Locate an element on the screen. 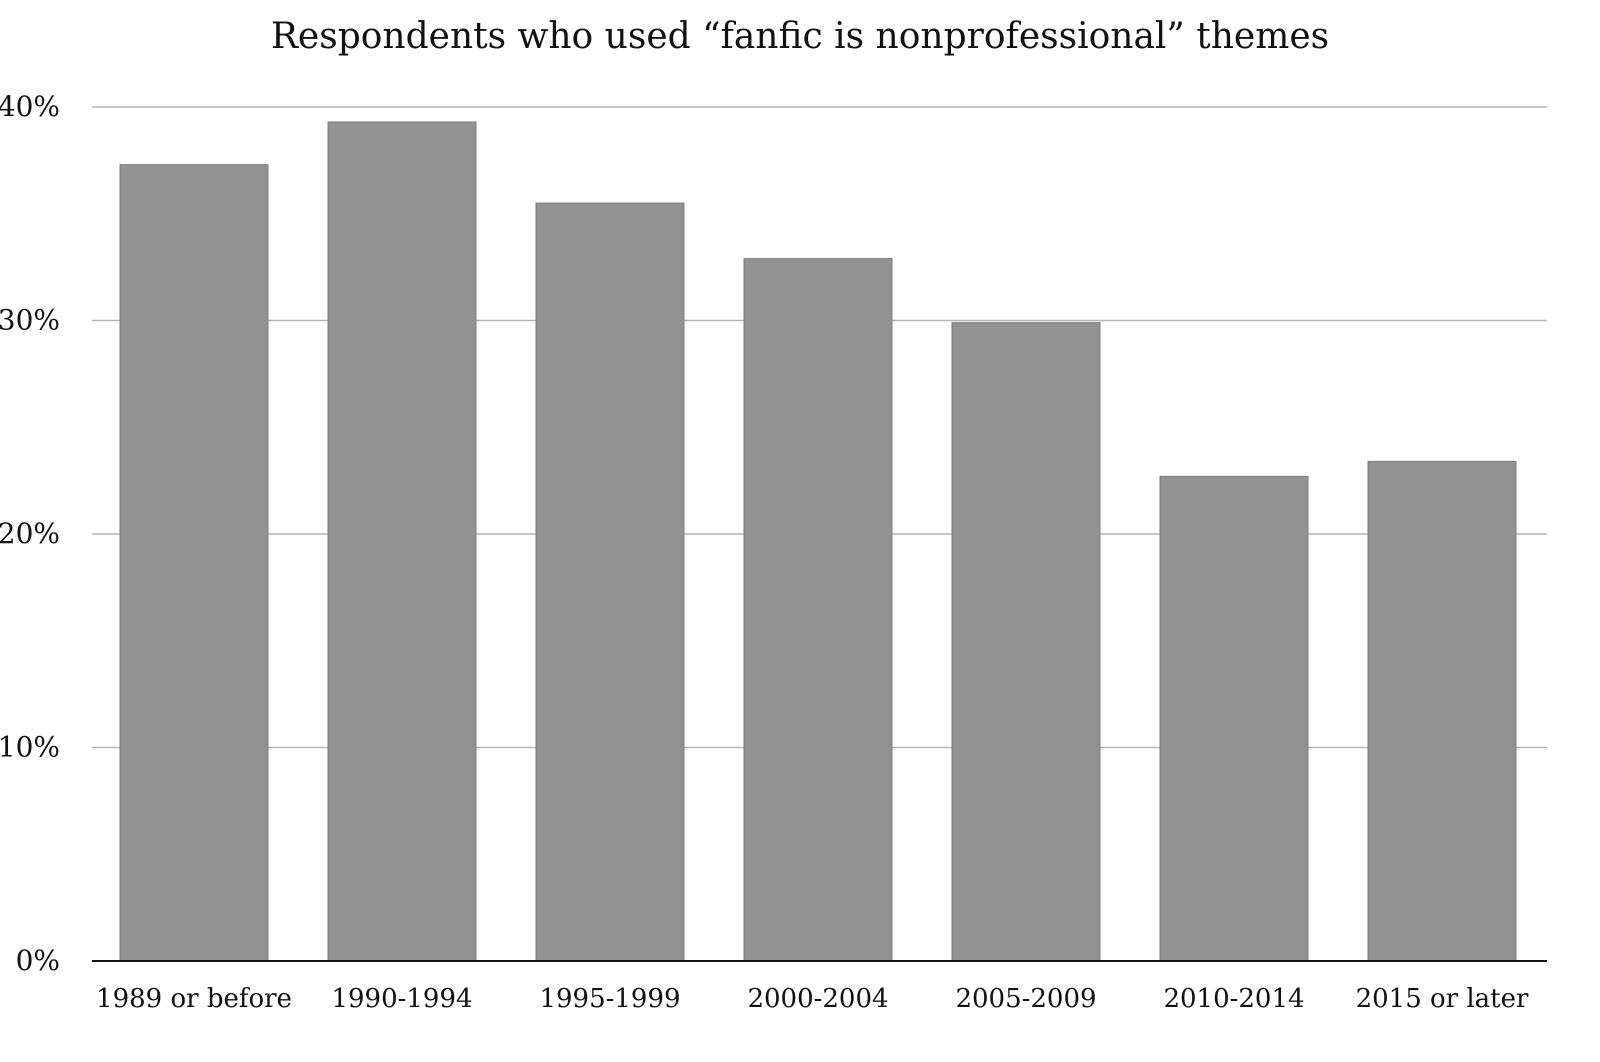 This screenshot has height=1062, width=1600. x-tick-label: 2005-2009 is located at coordinates (1025, 999).